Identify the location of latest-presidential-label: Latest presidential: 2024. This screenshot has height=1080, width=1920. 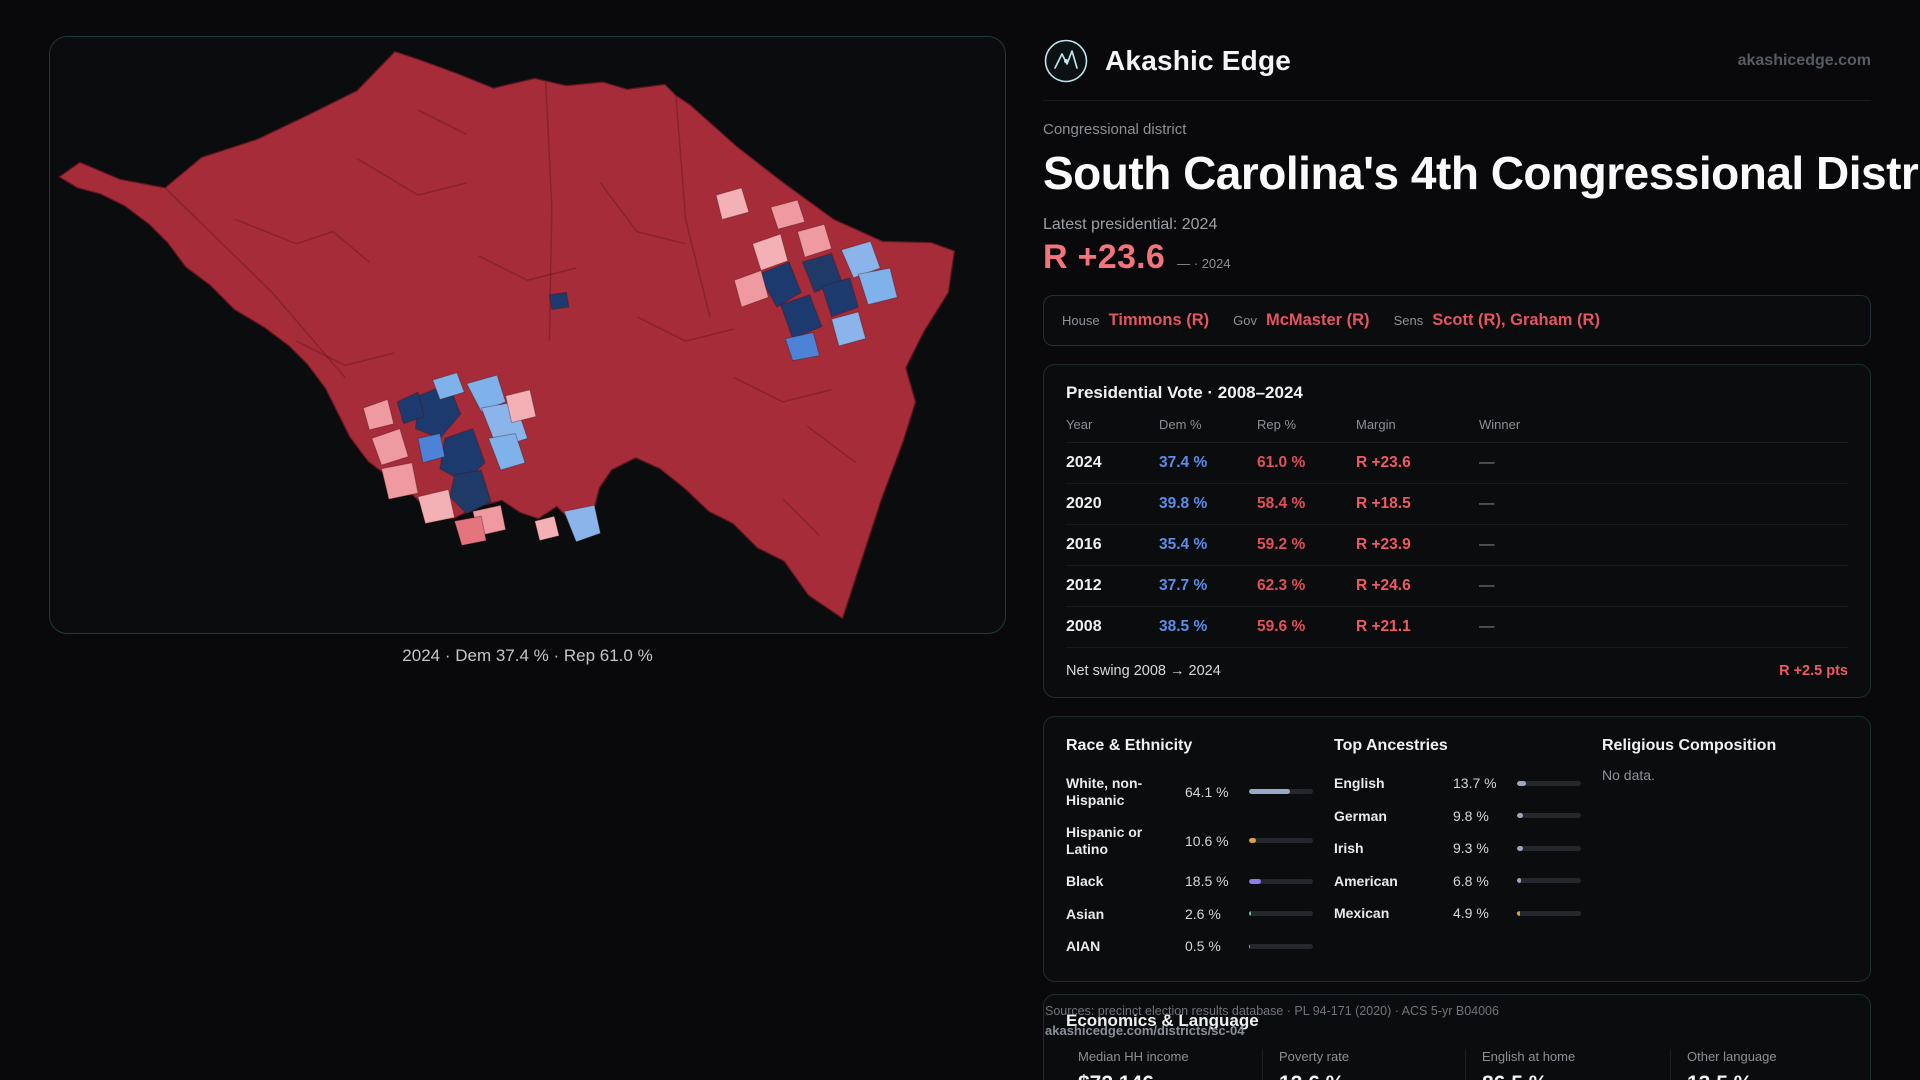
(1130, 224).